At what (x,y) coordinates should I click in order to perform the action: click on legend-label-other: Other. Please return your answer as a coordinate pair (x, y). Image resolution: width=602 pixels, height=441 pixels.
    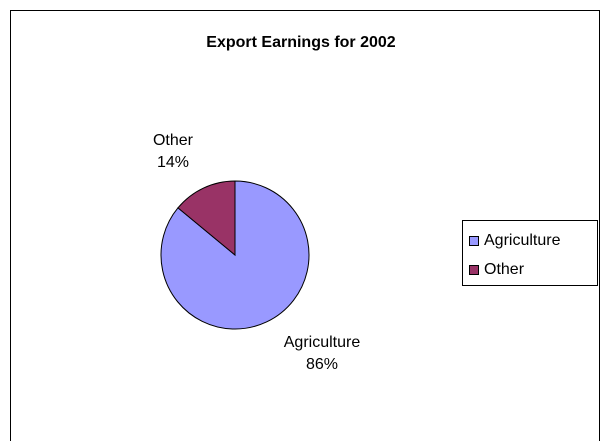
    Looking at the image, I should click on (504, 269).